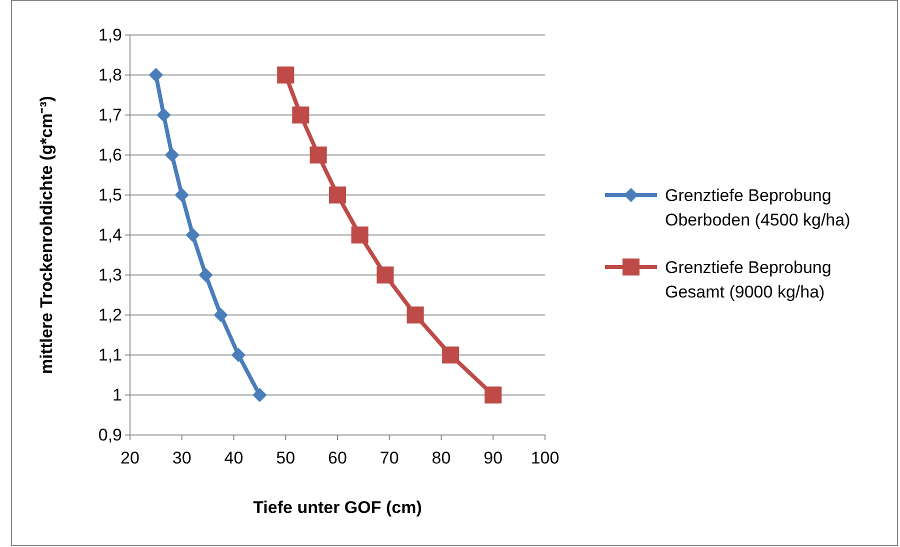  Describe the element at coordinates (286, 458) in the screenshot. I see `x-tick-label: 50` at that location.